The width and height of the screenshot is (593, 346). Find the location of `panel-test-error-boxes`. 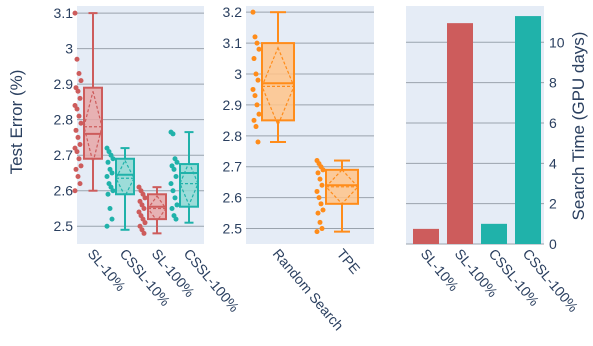

panel-test-error-boxes is located at coordinates (135, 123).